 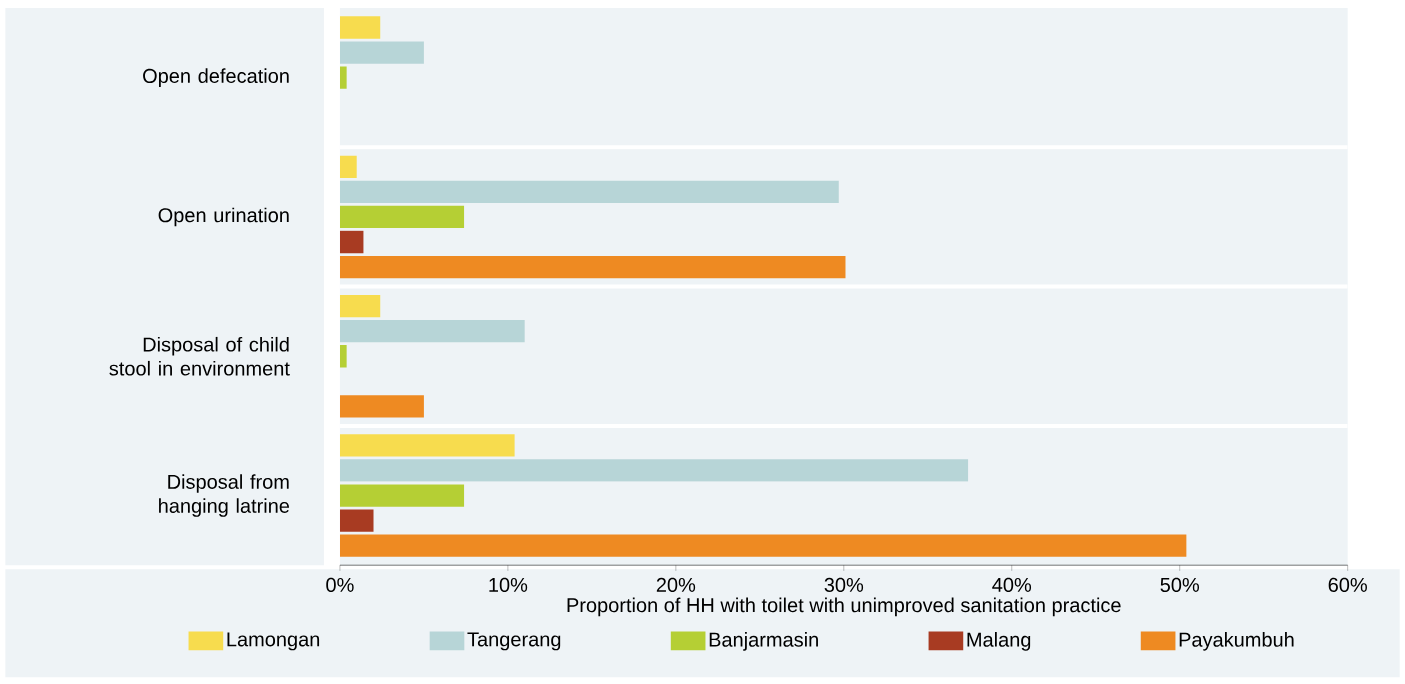 I want to click on x-tick-label: 60%, so click(x=1347, y=585).